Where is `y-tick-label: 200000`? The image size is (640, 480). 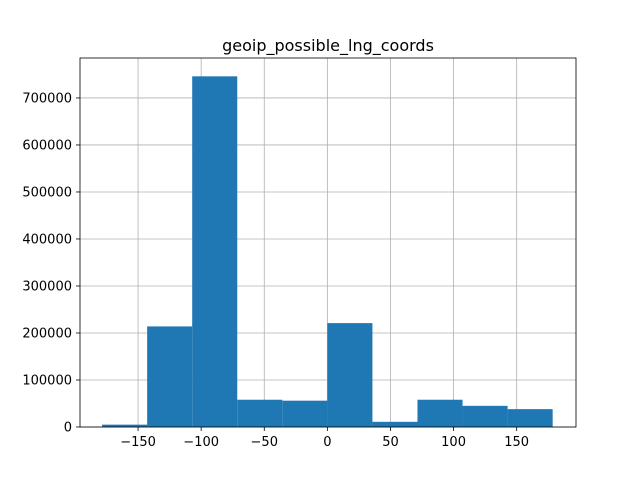
y-tick-label: 200000 is located at coordinates (47, 333).